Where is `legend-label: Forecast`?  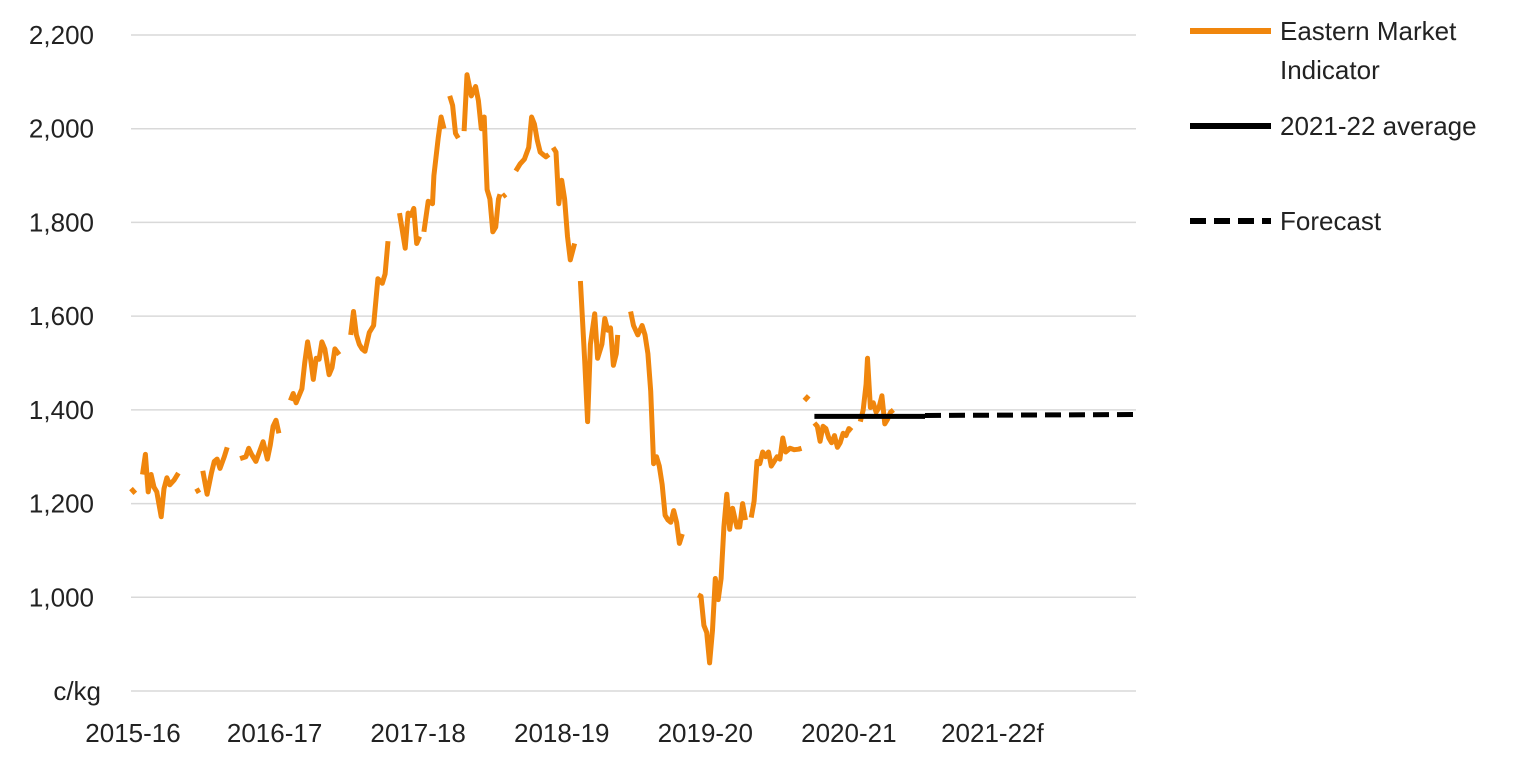
legend-label: Forecast is located at coordinates (1331, 221).